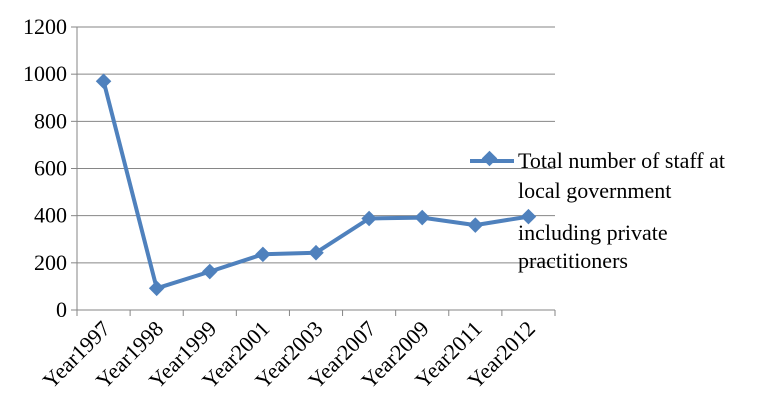 This screenshot has width=759, height=415. I want to click on legend-label-line1: Total number of staff at, so click(621, 160).